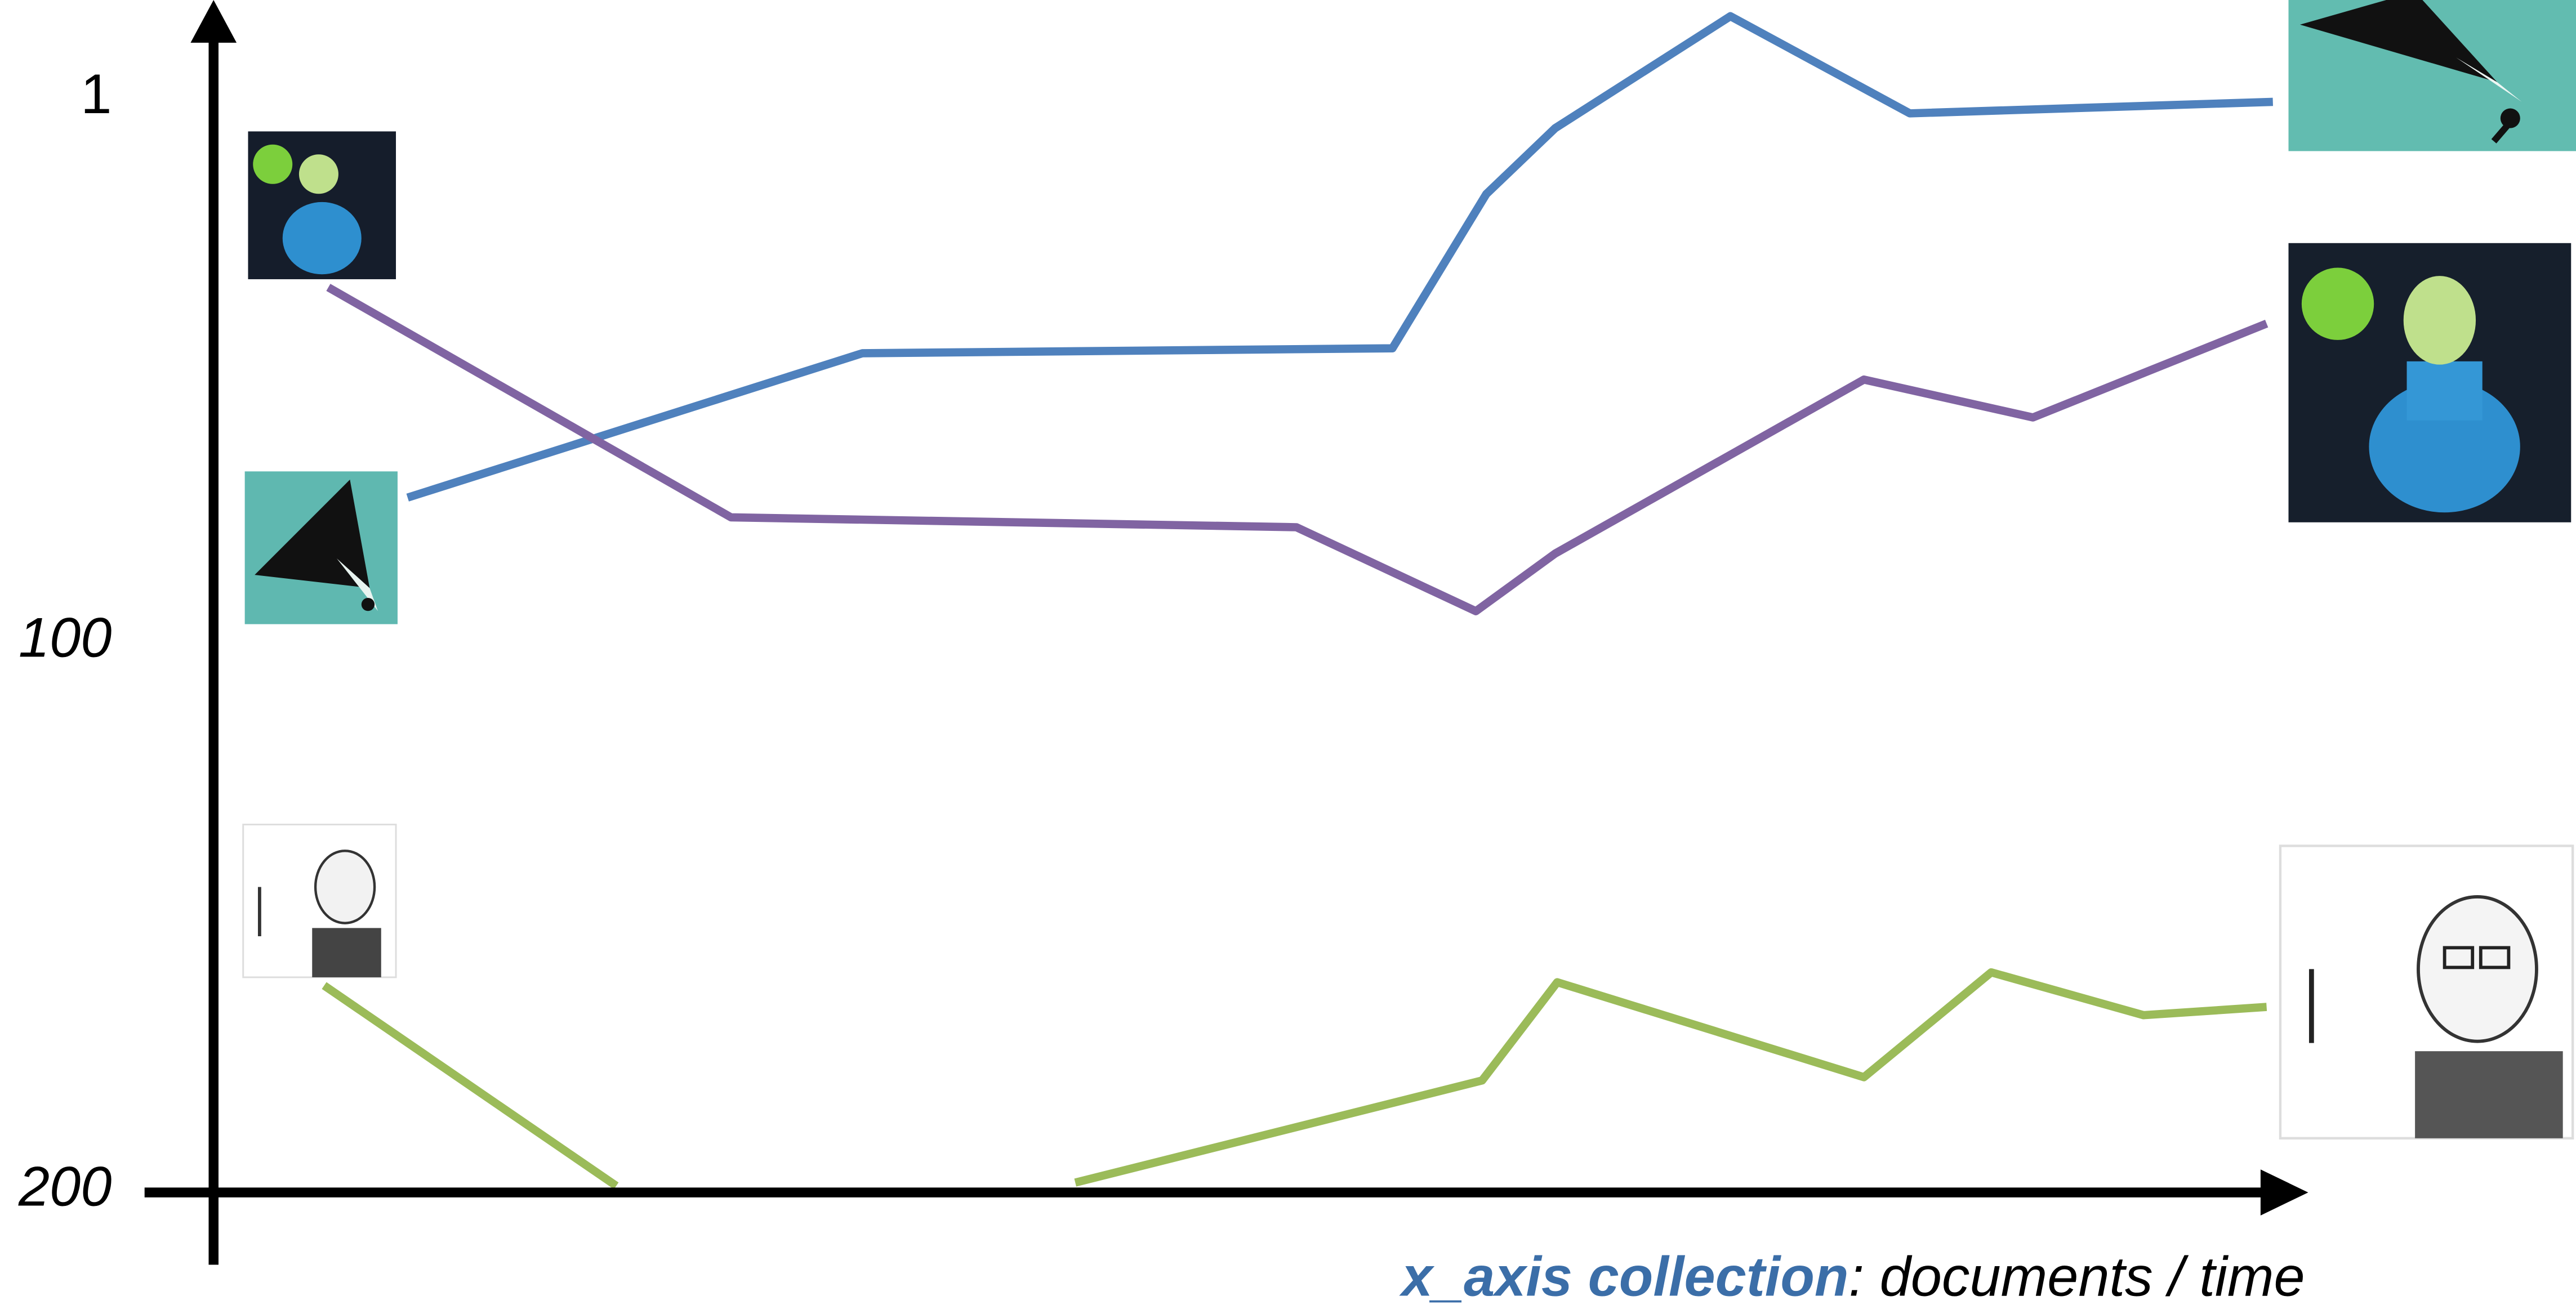  I want to click on cover-koletzki-large, so click(2426, 992).